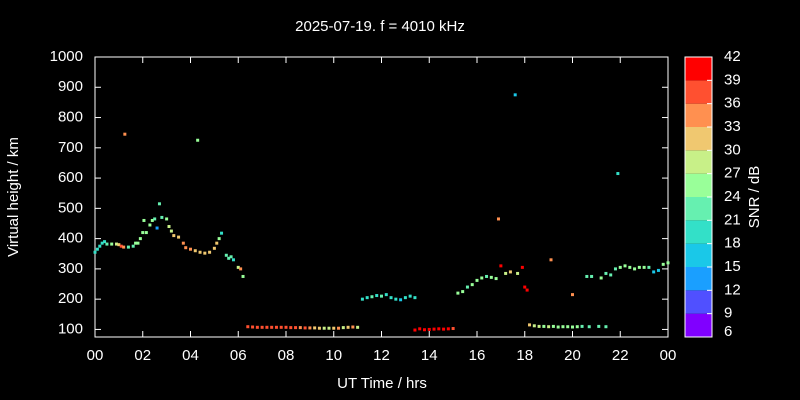 The height and width of the screenshot is (400, 800). Describe the element at coordinates (70, 268) in the screenshot. I see `y-tick-label: 300` at that location.